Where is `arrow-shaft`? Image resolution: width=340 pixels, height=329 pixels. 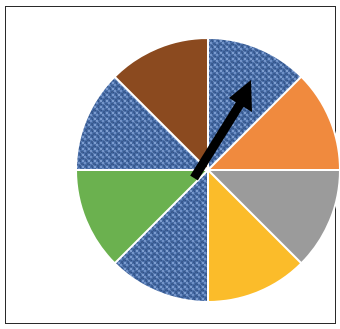
arrow-shaft is located at coordinates (217, 141).